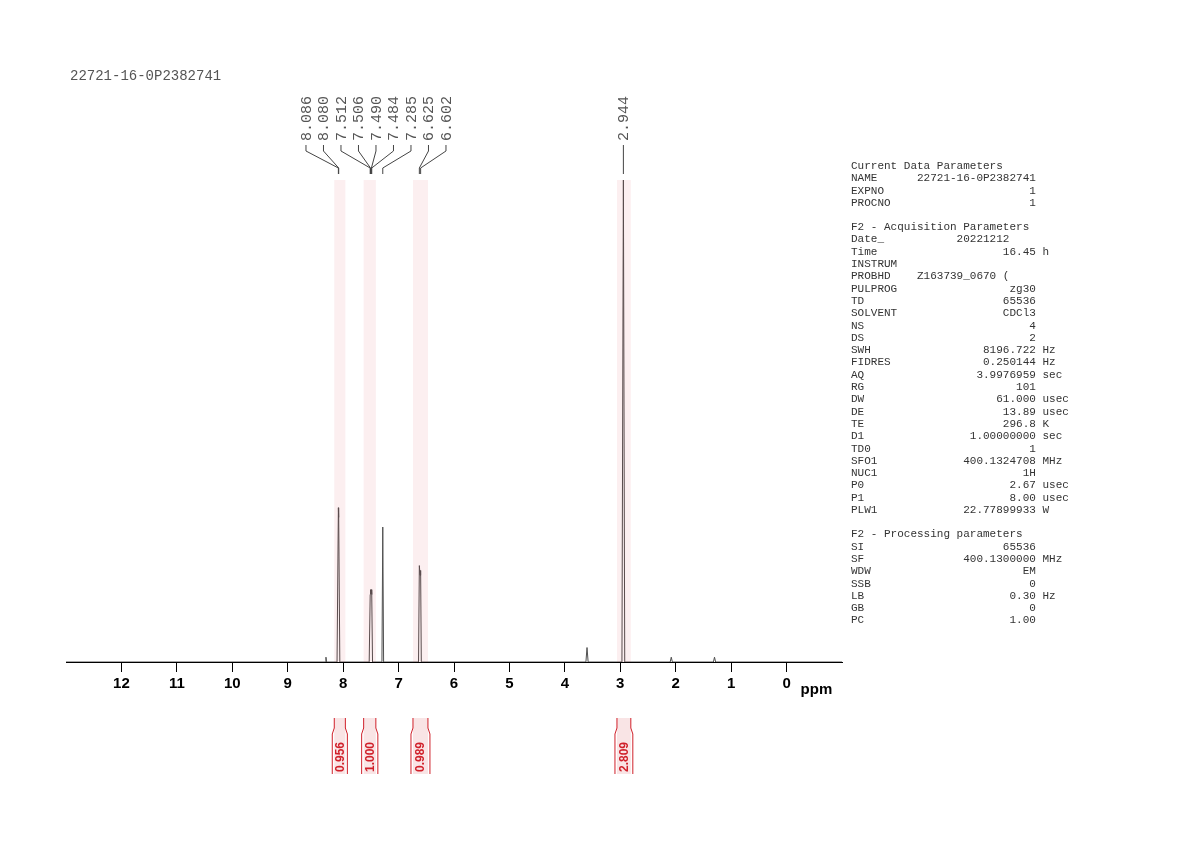 The width and height of the screenshot is (1190, 842). Describe the element at coordinates (960, 399) in the screenshot. I see `text: DW 61.000 usec` at that location.